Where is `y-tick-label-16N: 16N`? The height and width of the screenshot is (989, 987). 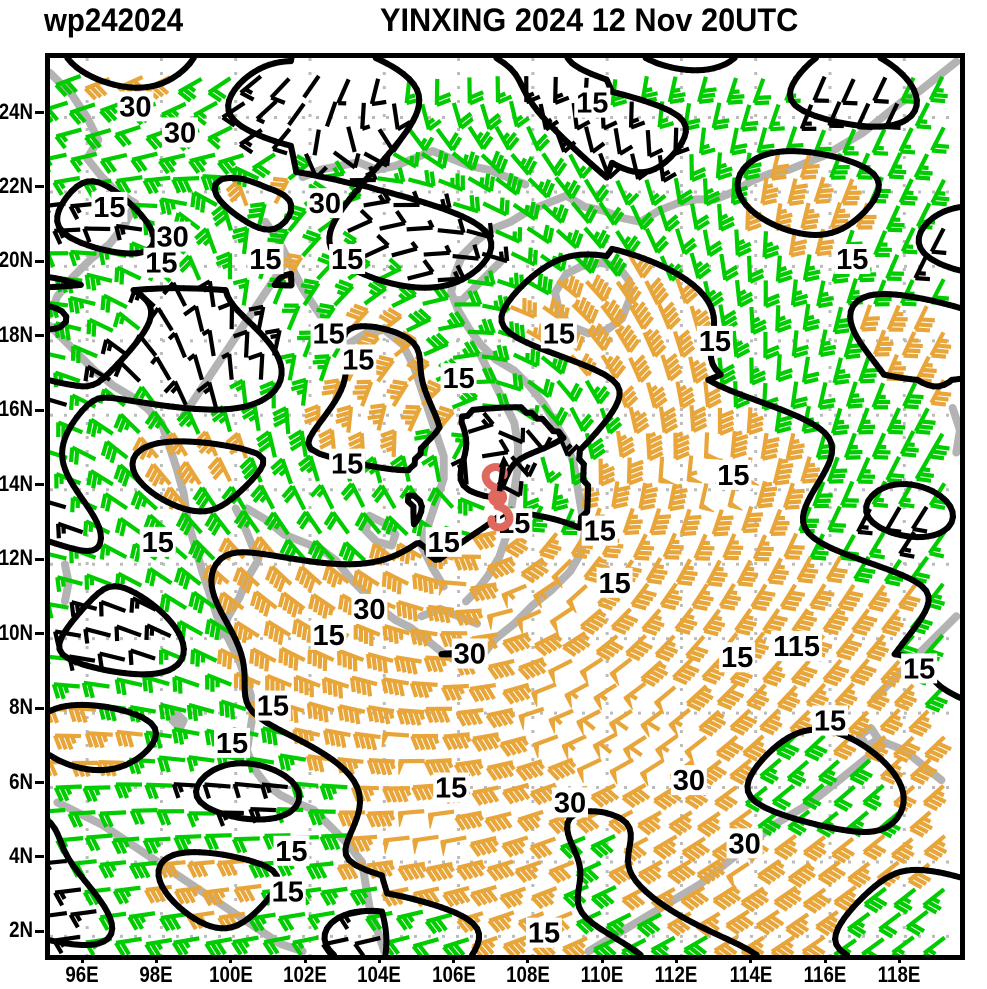
y-tick-label-16N: 16N is located at coordinates (16, 409).